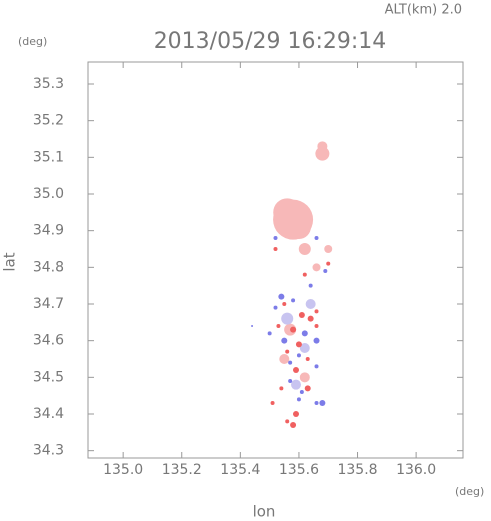 Image resolution: width=491 pixels, height=521 pixels. What do you see at coordinates (123, 470) in the screenshot?
I see `x-tick-label: 135.0` at bounding box center [123, 470].